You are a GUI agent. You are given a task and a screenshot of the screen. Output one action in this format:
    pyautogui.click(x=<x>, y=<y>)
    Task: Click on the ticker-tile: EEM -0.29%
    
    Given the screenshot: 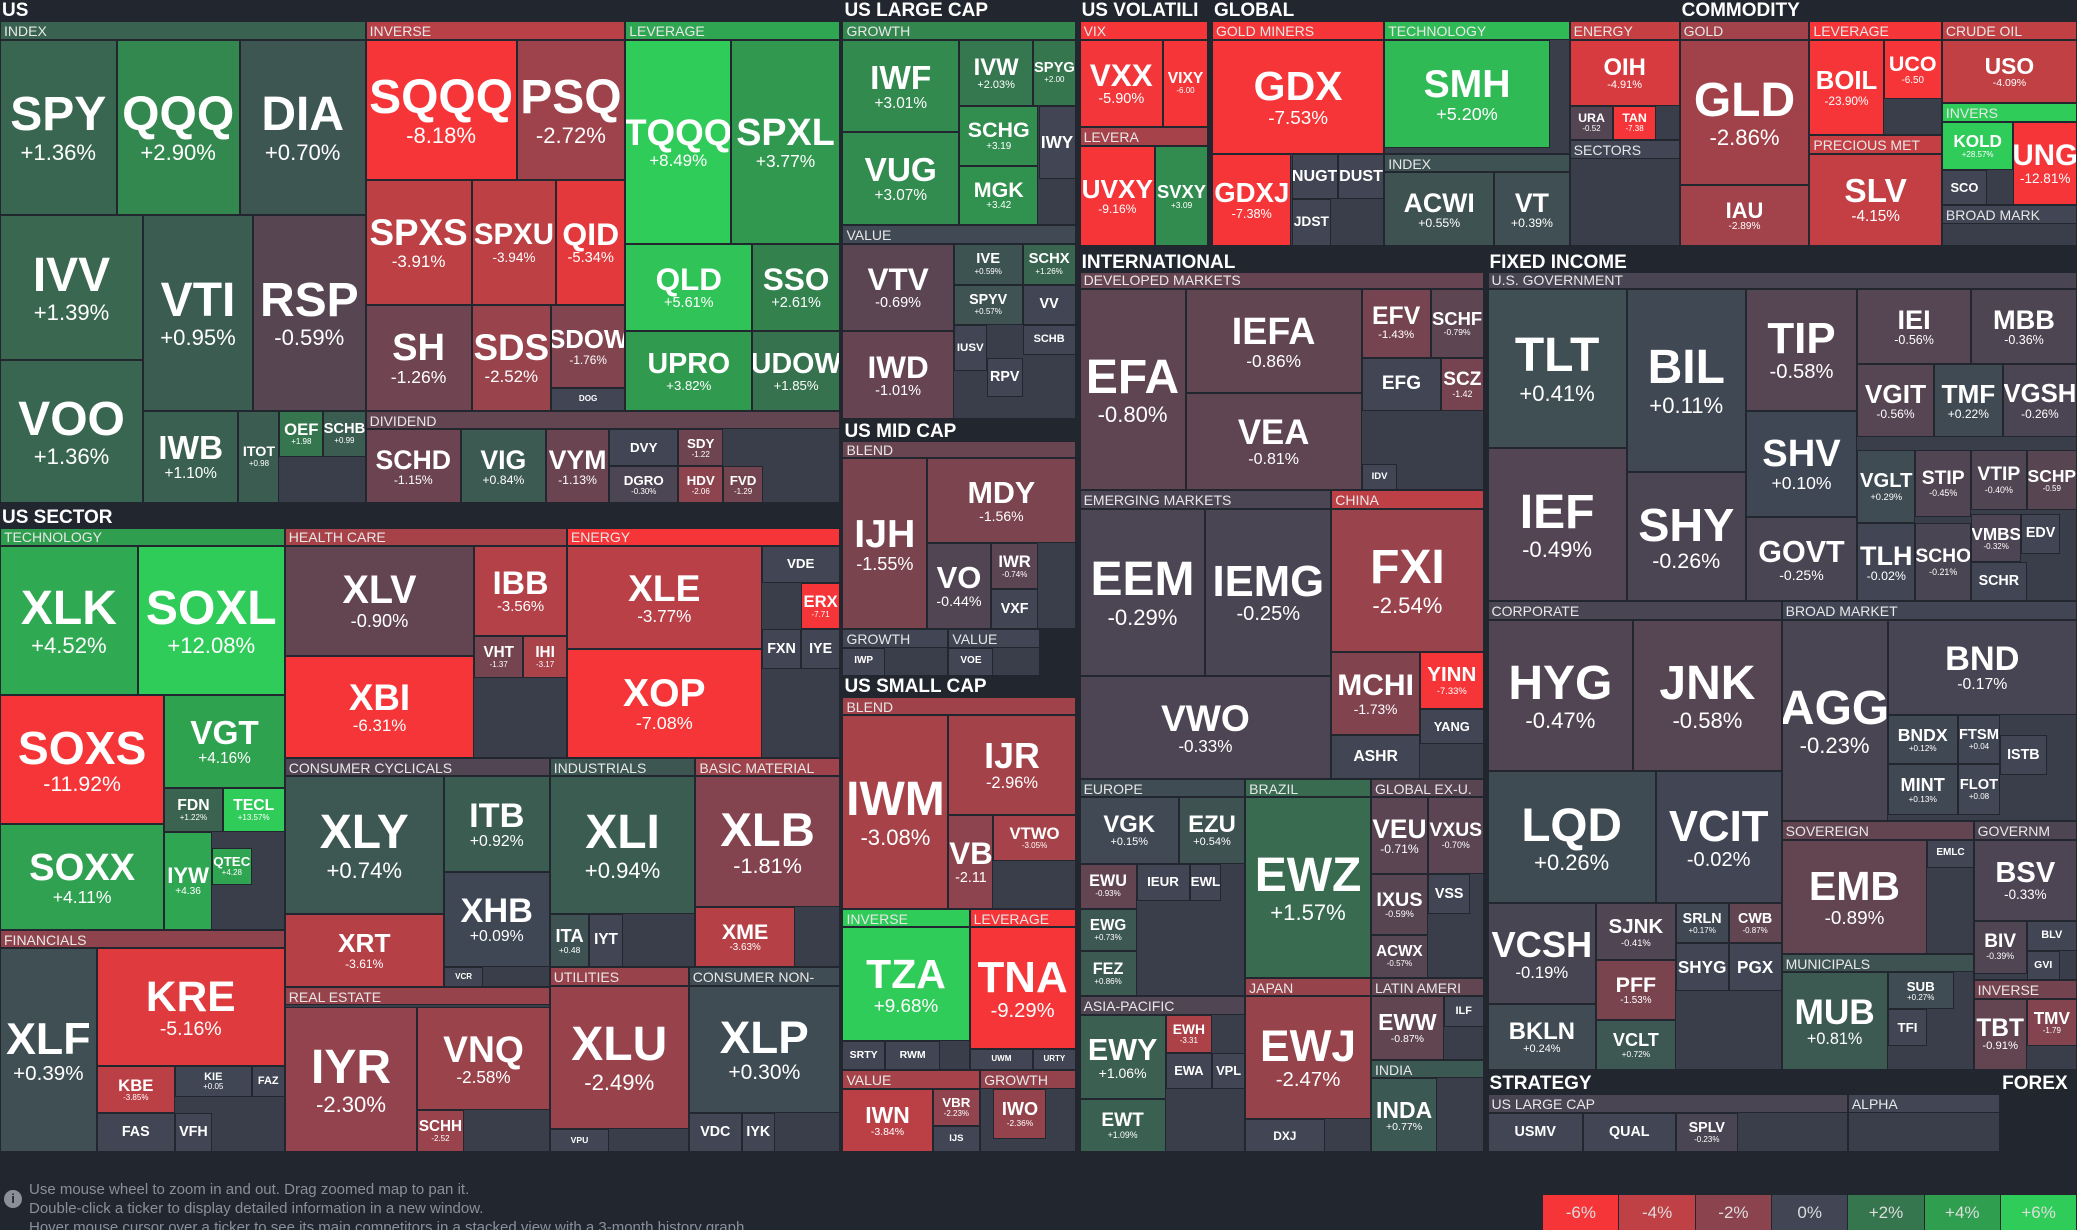 What is the action you would take?
    pyautogui.click(x=1142, y=592)
    